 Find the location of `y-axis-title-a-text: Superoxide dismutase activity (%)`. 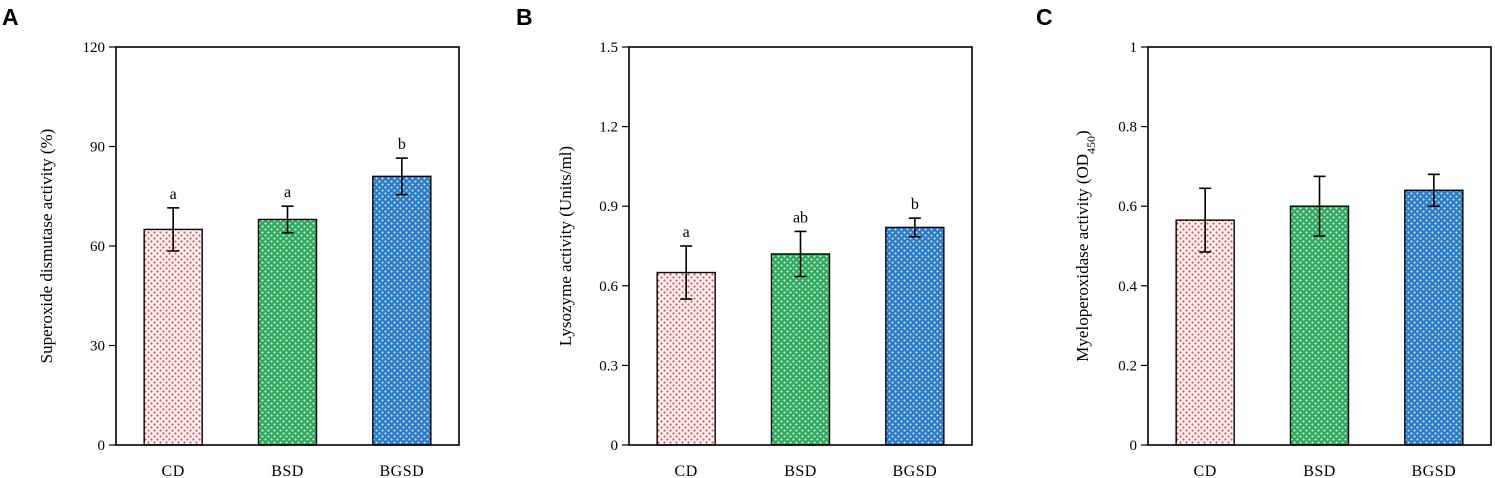

y-axis-title-a-text: Superoxide dismutase activity (%) is located at coordinates (46, 246).